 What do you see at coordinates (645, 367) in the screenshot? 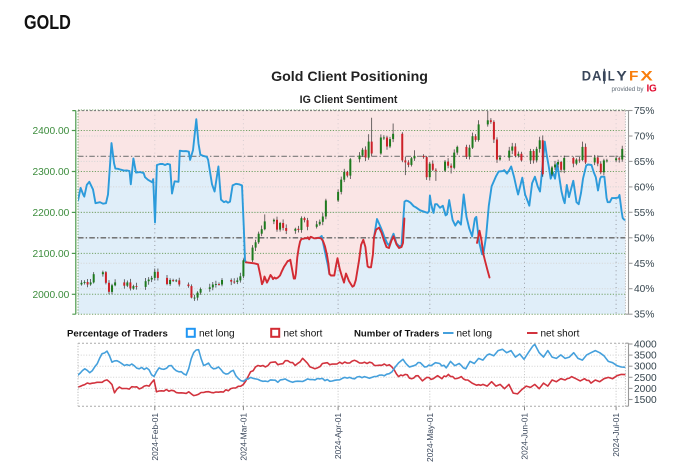
I see `svg-text: 3000` at bounding box center [645, 367].